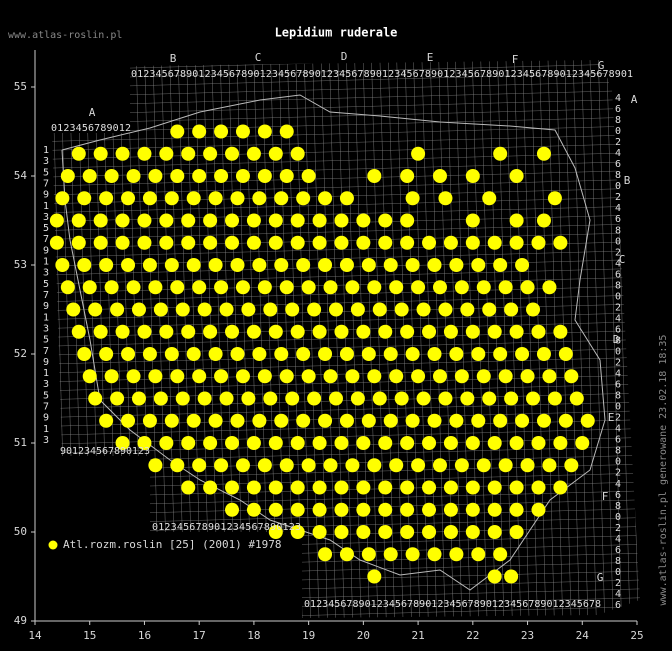 Image resolution: width=672 pixels, height=651 pixels. What do you see at coordinates (336, 74) in the screenshot?
I see `grid-digit: 3` at bounding box center [336, 74].